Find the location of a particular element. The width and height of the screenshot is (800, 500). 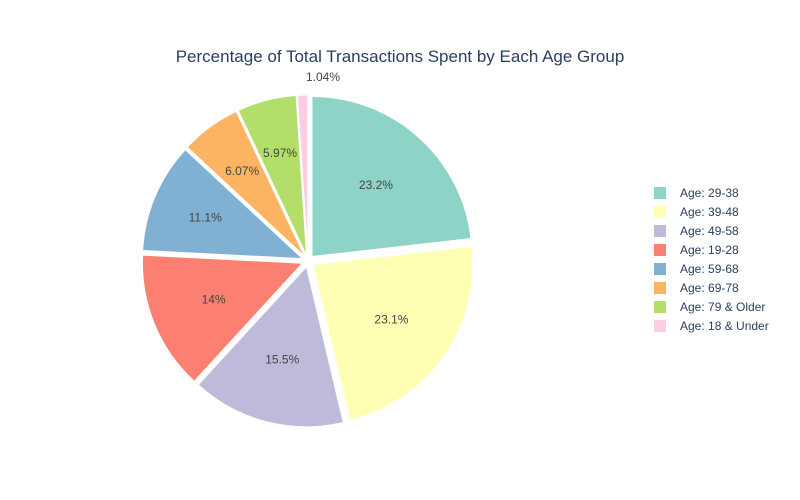

legend-label: Age: 69-78 is located at coordinates (709, 288).